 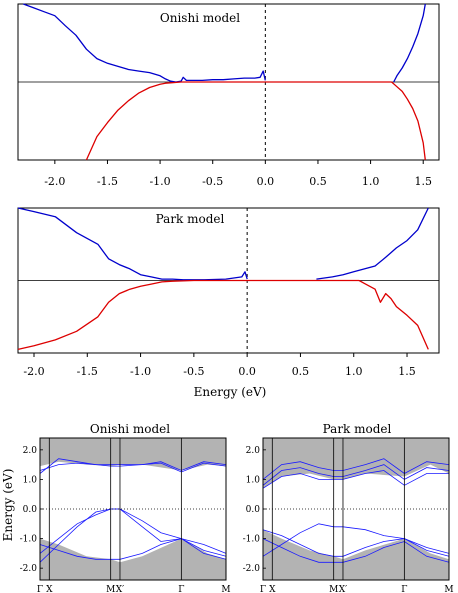 What do you see at coordinates (8, 505) in the screenshot?
I see `band-ylabel: Energy (eV)` at bounding box center [8, 505].